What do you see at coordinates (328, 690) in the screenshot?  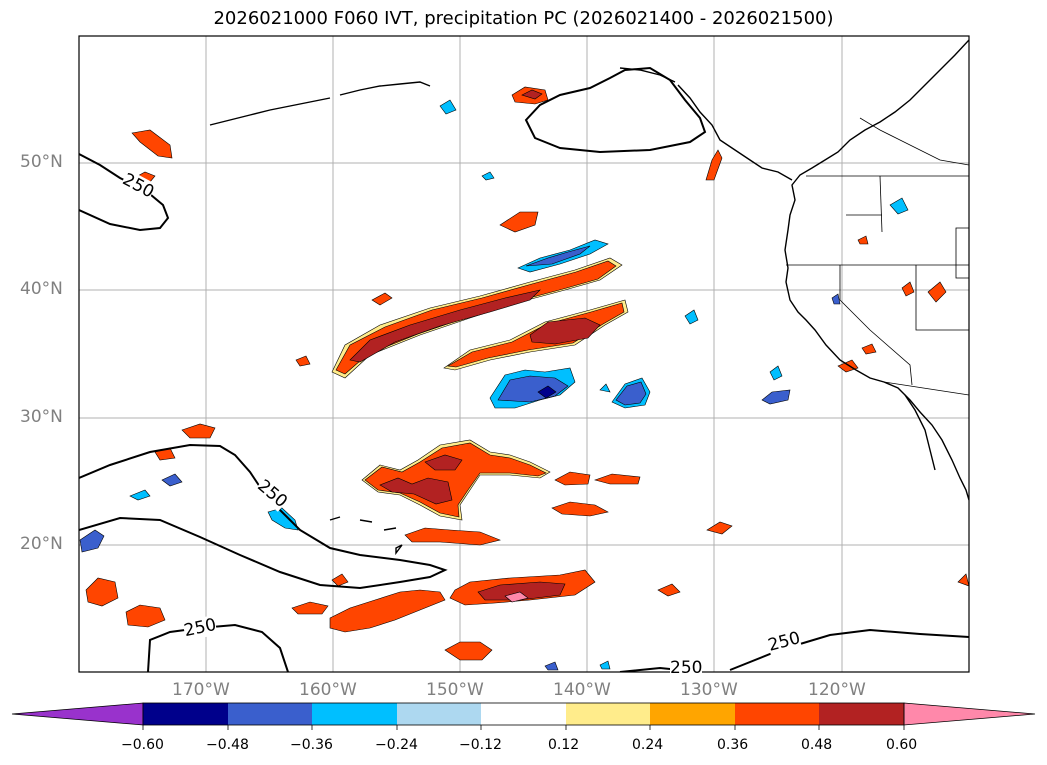 I see `lon-label-160: 160°W` at bounding box center [328, 690].